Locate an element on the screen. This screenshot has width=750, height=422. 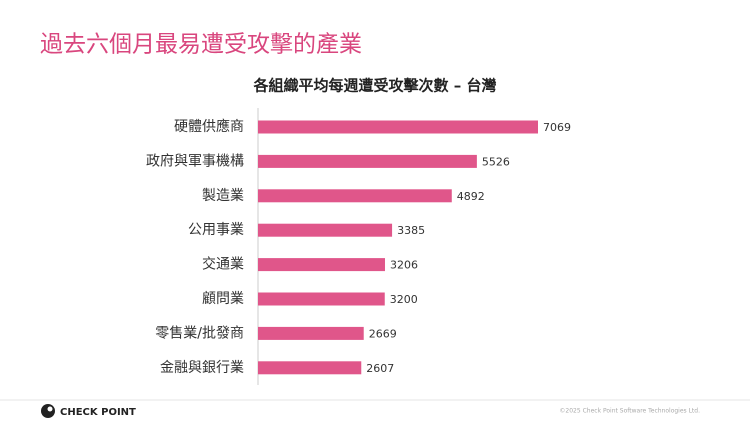
brand: CHECK POINT is located at coordinates (98, 412).